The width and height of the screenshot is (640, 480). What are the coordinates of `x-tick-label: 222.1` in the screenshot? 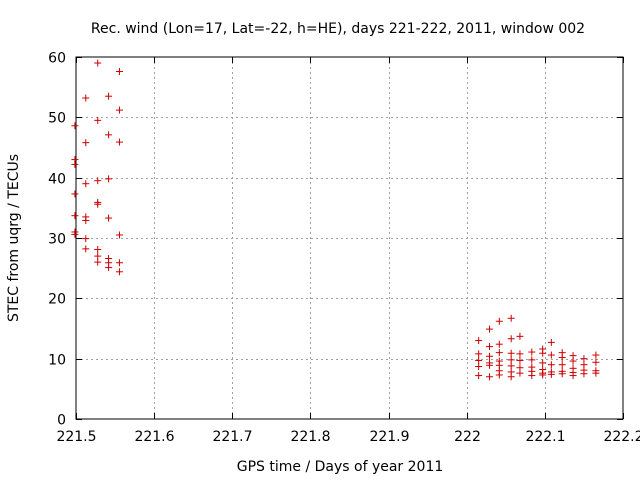 It's located at (545, 437).